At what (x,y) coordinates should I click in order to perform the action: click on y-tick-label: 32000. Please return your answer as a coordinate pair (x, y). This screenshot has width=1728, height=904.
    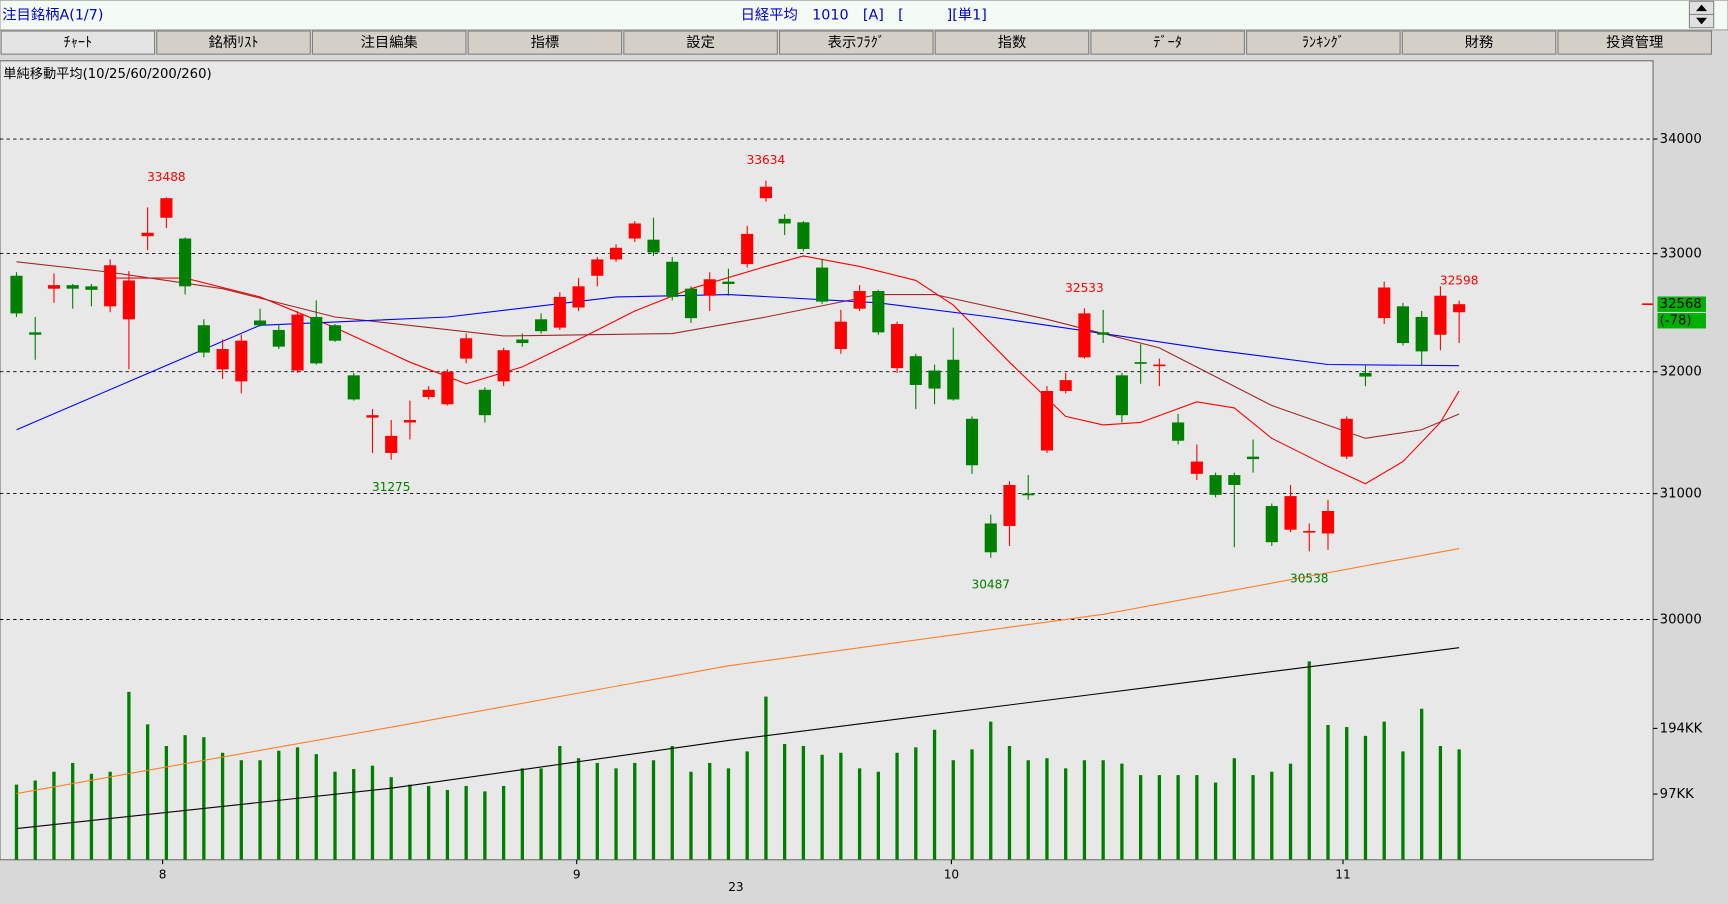
    Looking at the image, I should click on (1681, 372).